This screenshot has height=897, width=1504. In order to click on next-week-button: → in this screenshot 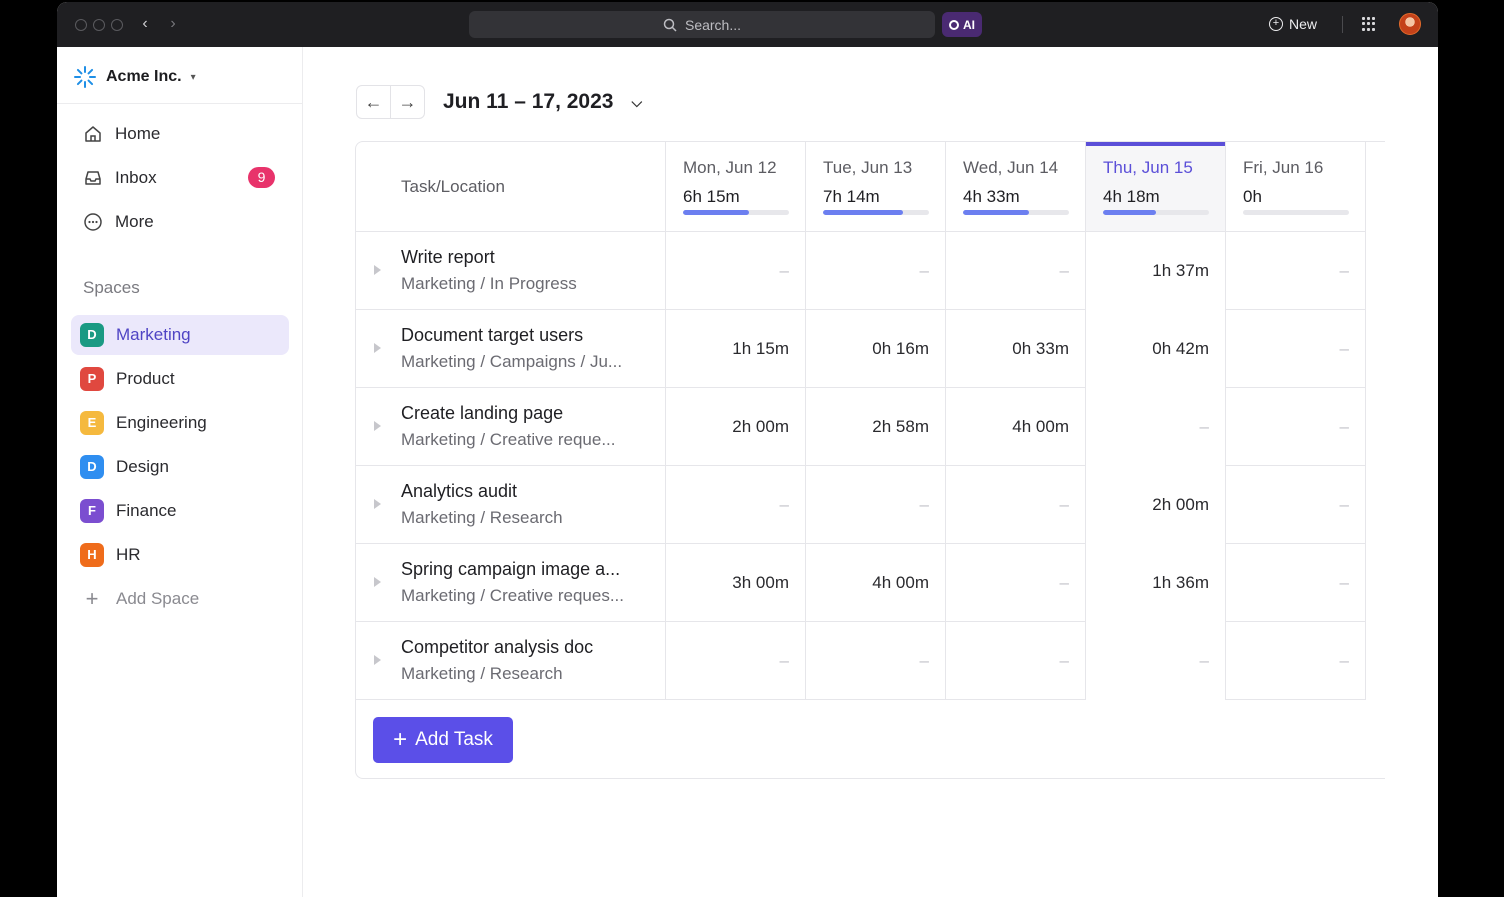, I will do `click(407, 102)`.